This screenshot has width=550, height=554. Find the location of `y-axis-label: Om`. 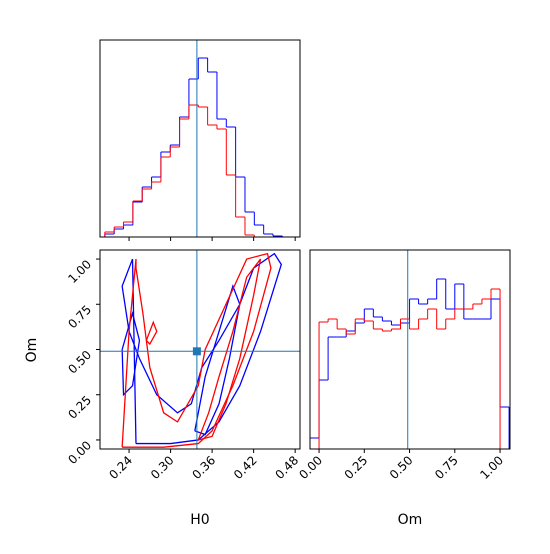

y-axis-label: Om is located at coordinates (32, 350).